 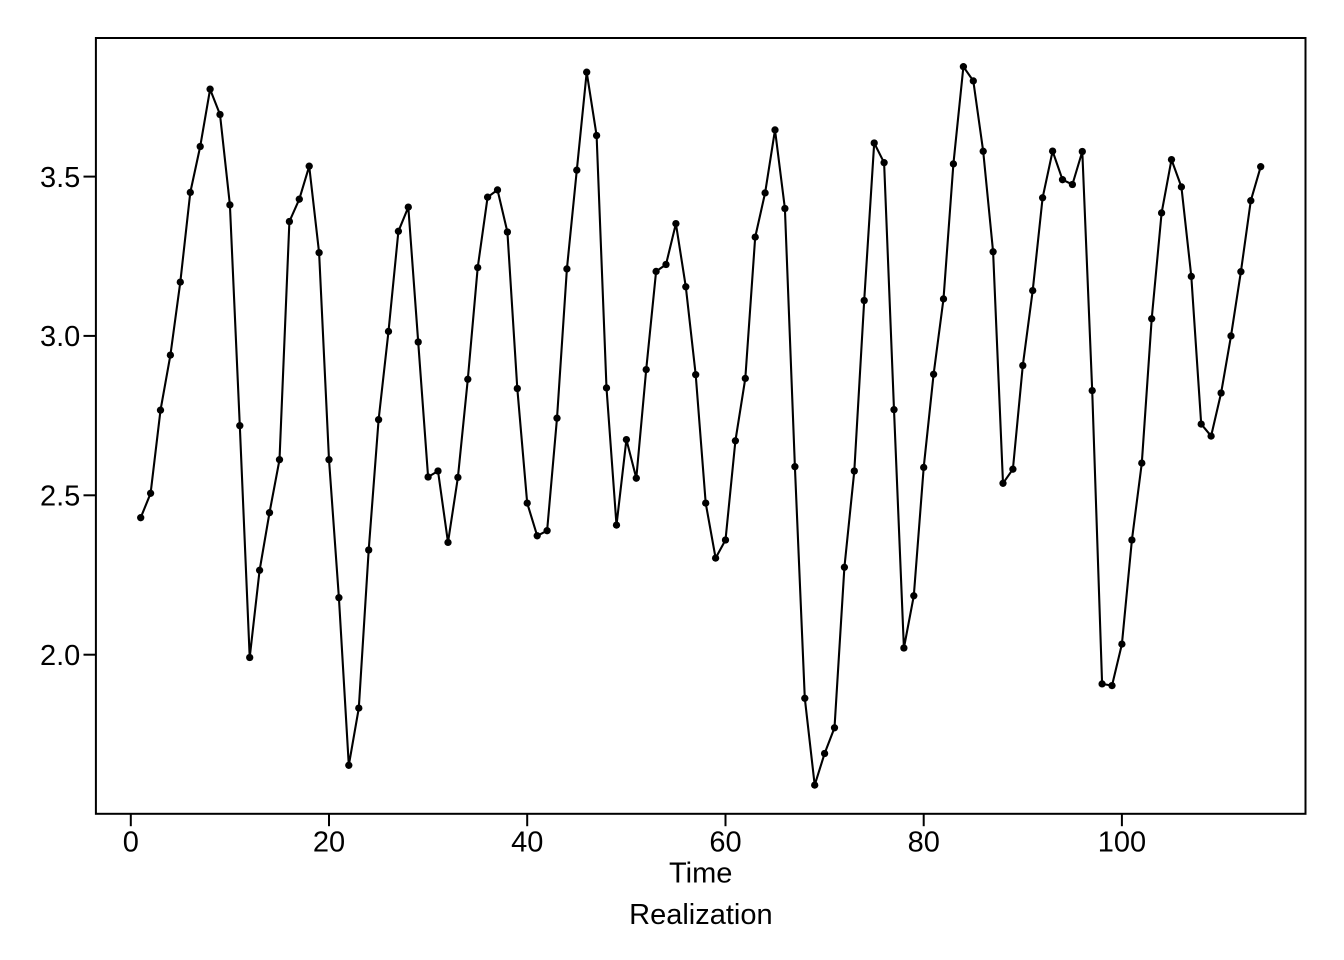 What do you see at coordinates (60, 337) in the screenshot?
I see `svg-text: 3.0` at bounding box center [60, 337].